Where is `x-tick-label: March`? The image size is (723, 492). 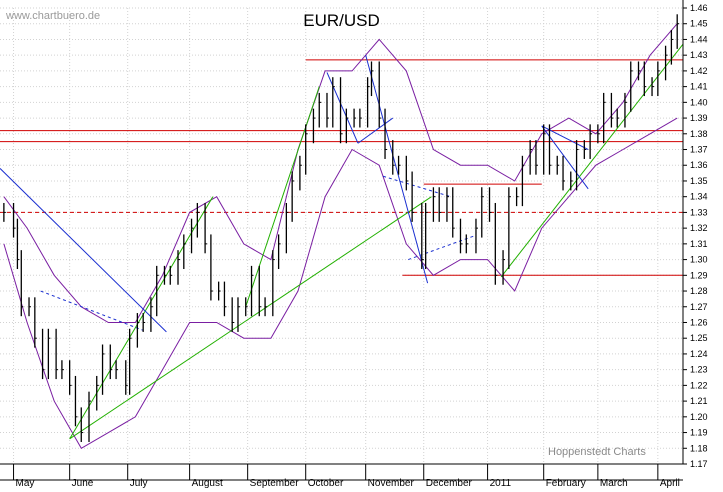
x-tick-label: March is located at coordinates (614, 483).